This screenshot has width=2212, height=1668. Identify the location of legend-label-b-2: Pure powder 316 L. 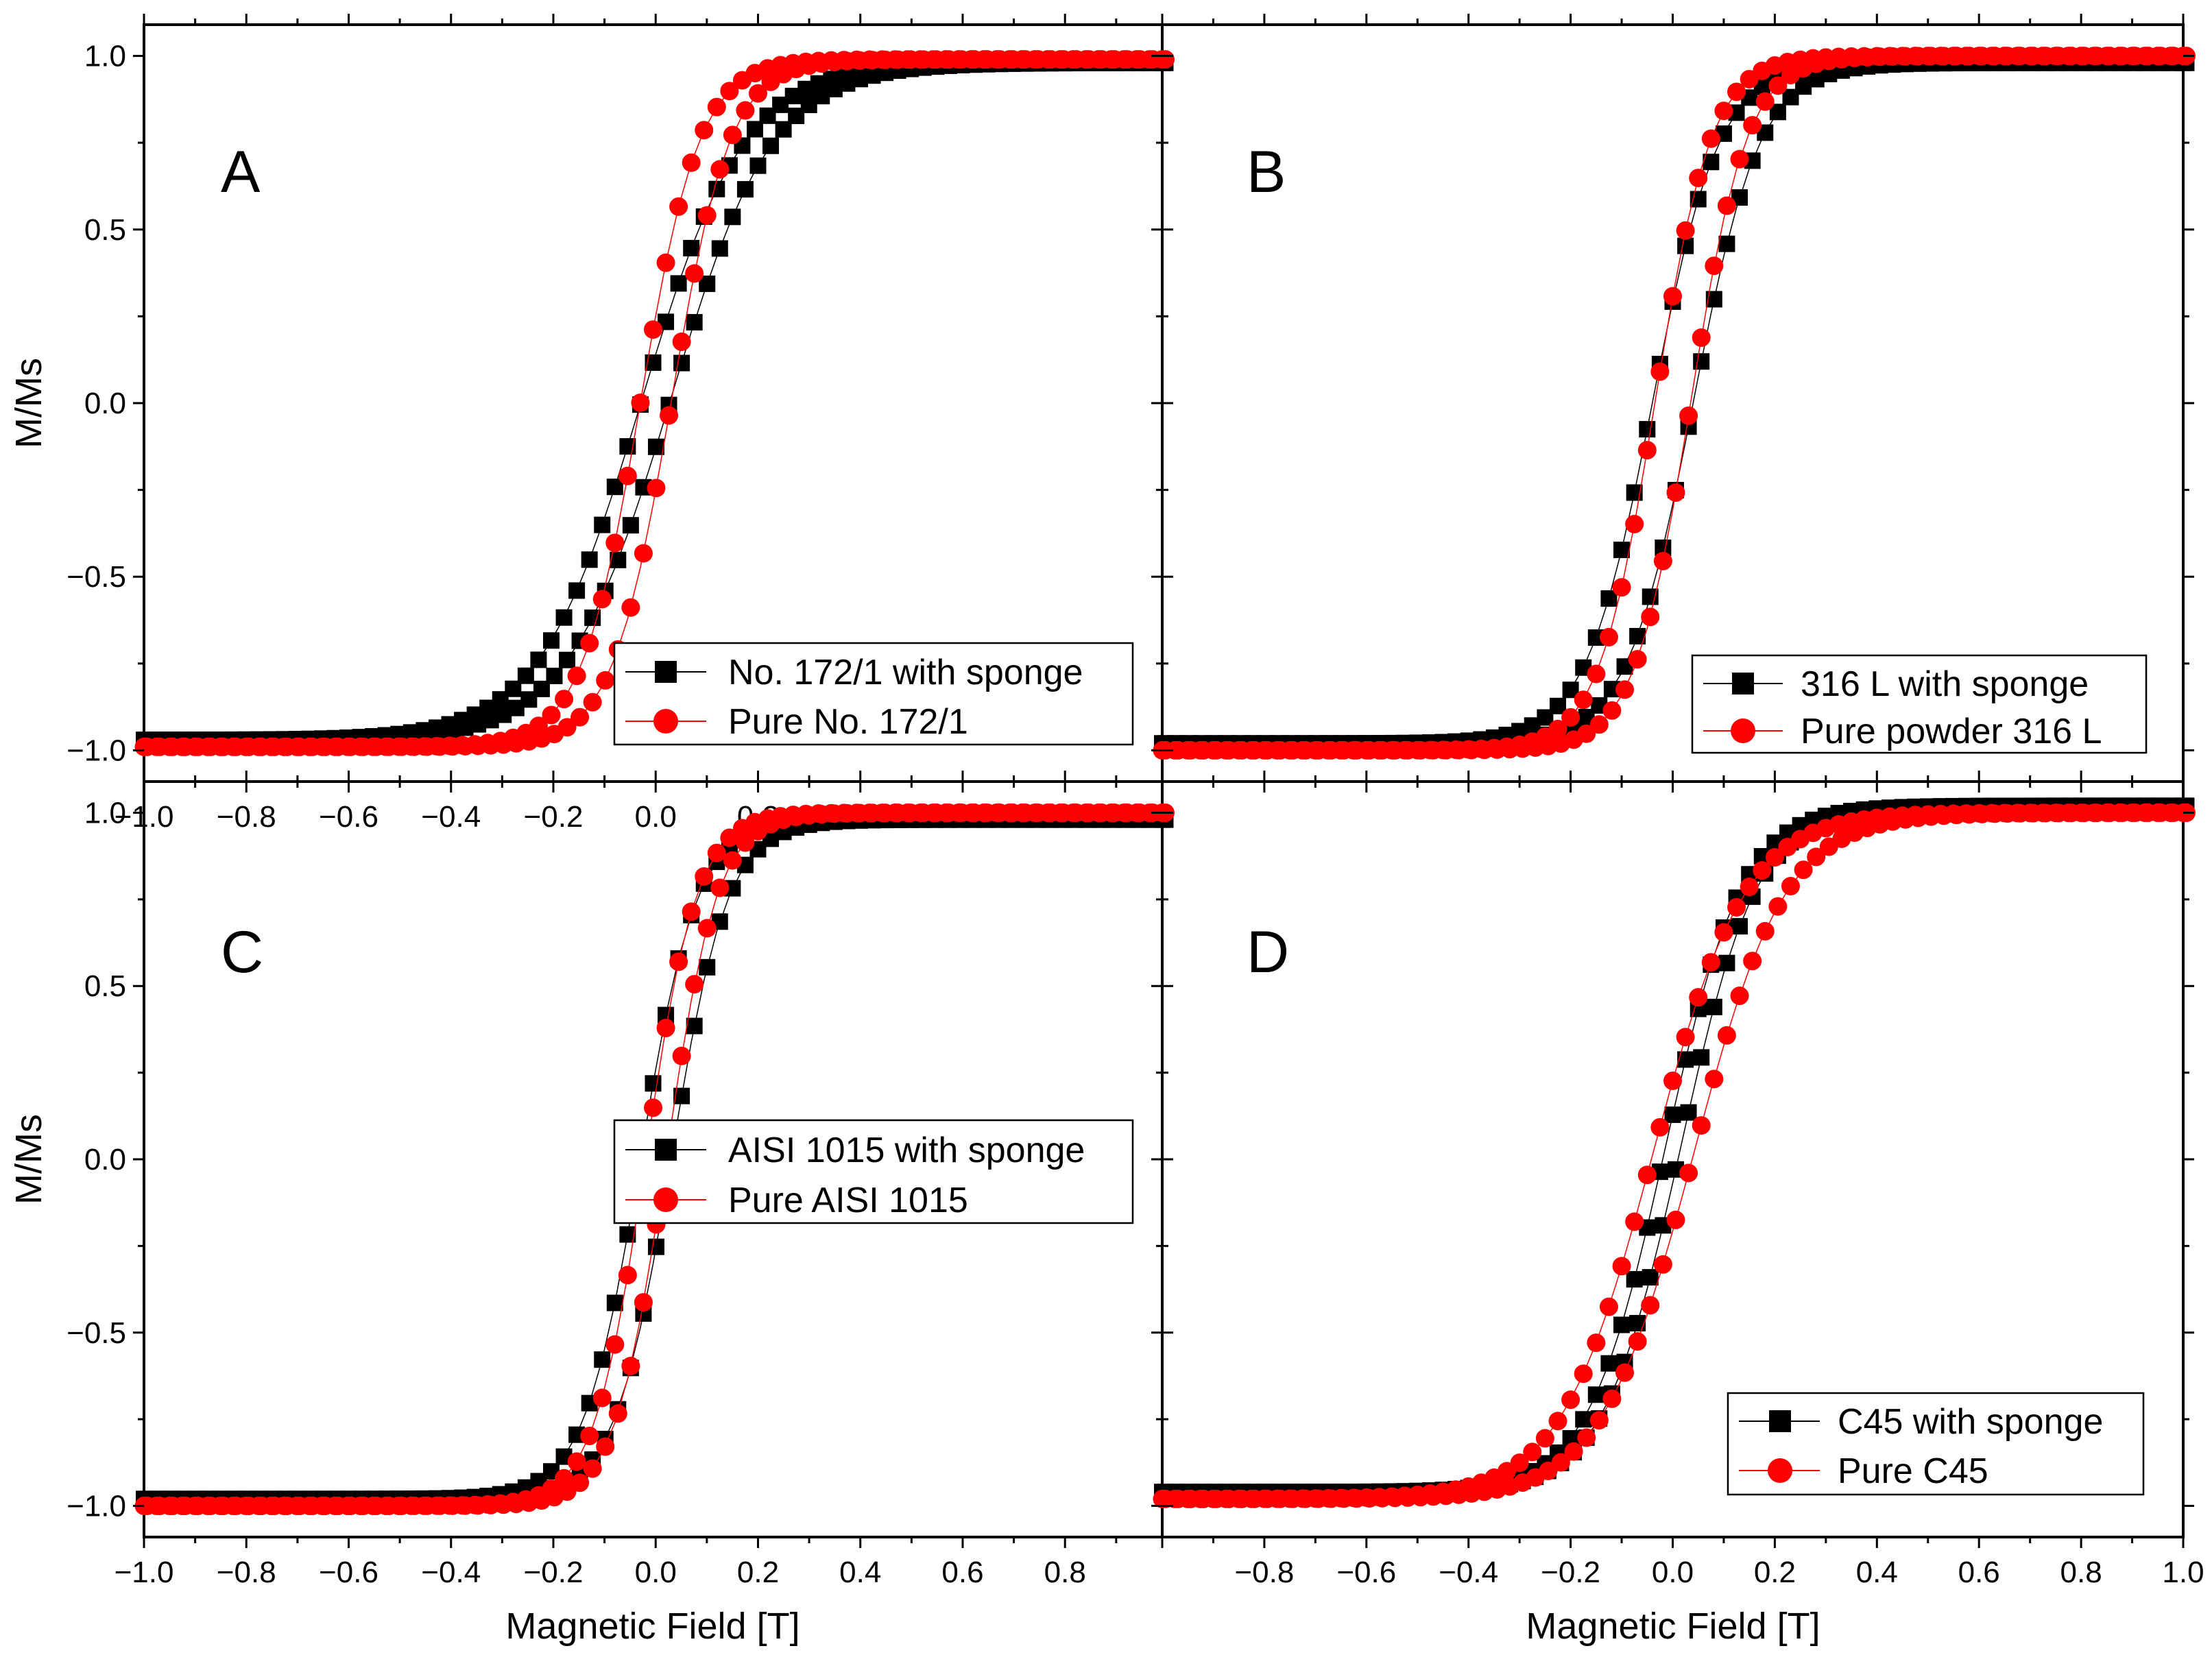
(1951, 731).